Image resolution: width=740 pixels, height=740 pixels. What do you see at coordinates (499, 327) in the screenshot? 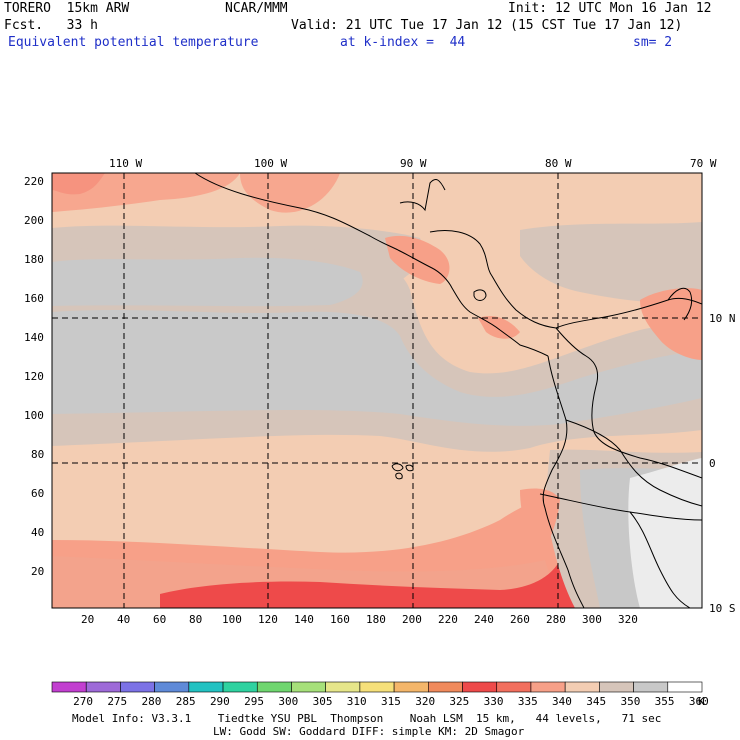
I see `orange-patch-cr` at bounding box center [499, 327].